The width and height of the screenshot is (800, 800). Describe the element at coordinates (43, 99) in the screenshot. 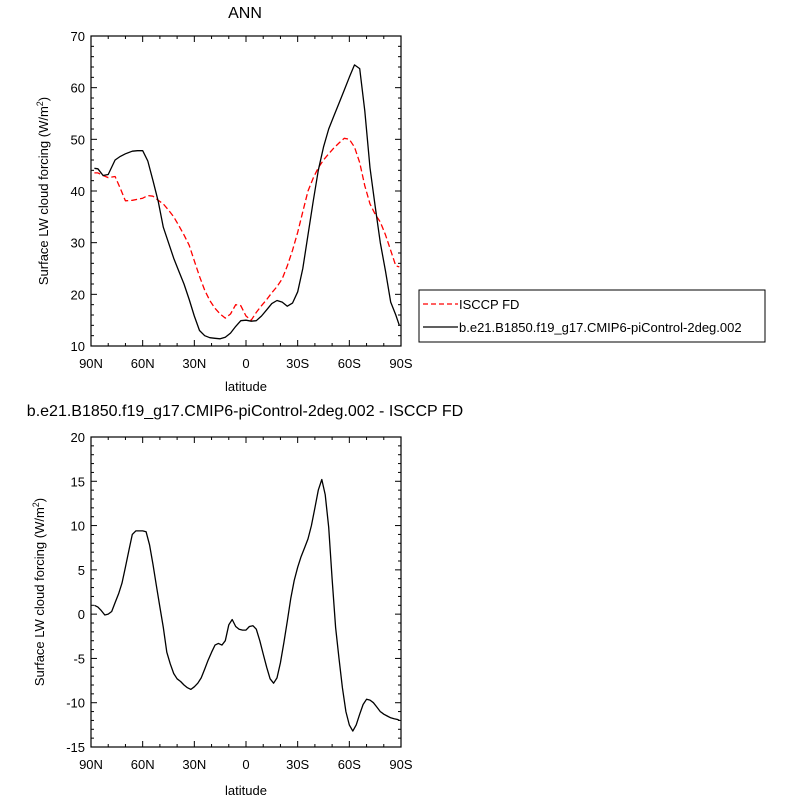

I see `top-y-axis-label-close: )` at that location.